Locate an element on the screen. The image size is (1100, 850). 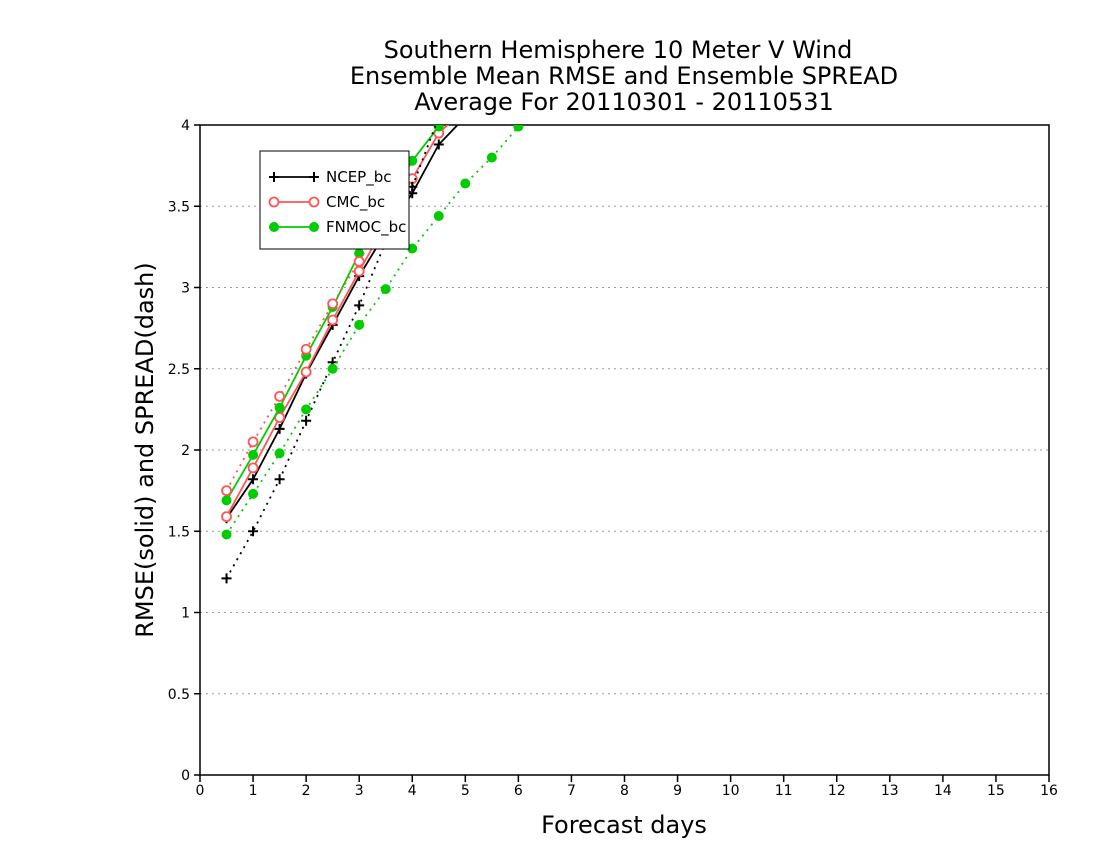
x-tick-label: 10 is located at coordinates (731, 791).